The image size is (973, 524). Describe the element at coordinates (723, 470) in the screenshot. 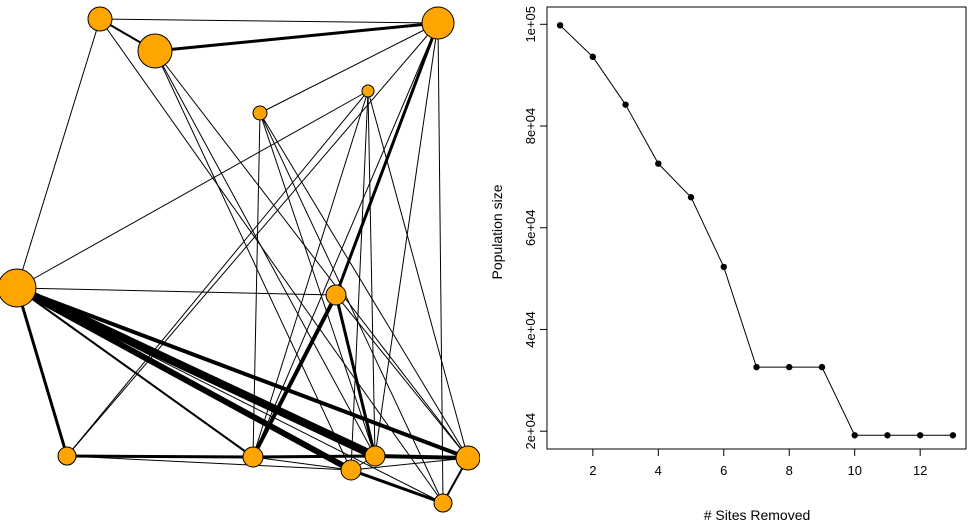

I see `x-tick-label: 6` at that location.